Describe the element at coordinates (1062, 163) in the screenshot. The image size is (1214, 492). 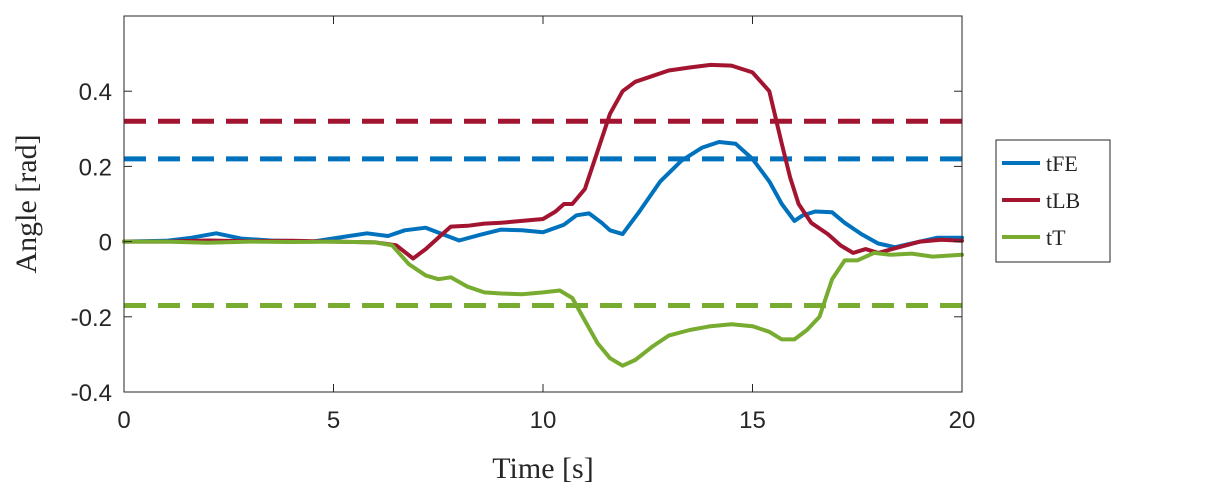
I see `legend-label-tFE: tFE` at that location.